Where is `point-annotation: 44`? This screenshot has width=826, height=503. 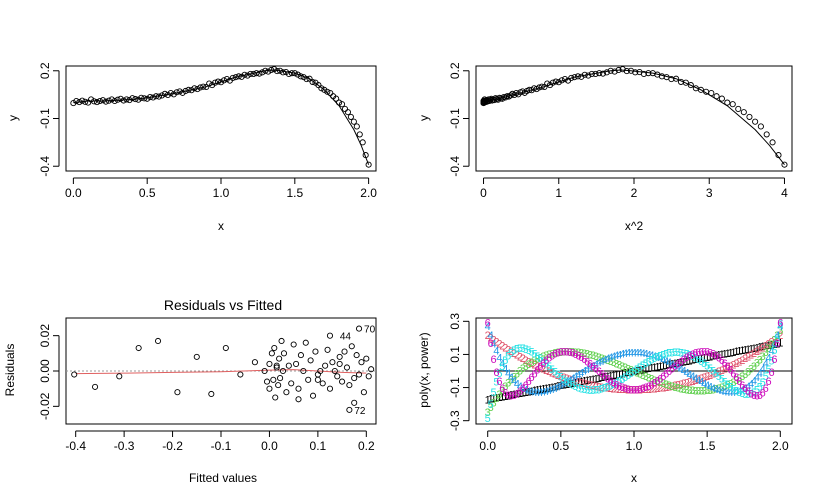 point-annotation: 44 is located at coordinates (346, 337).